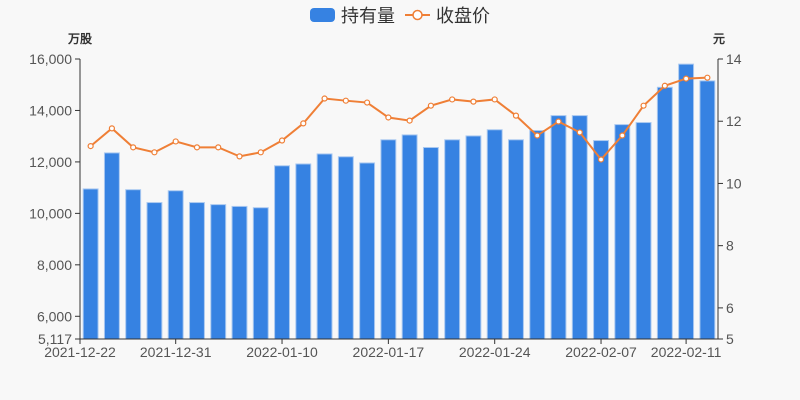  I want to click on legend-label-close-price: 收盘价, so click(463, 16).